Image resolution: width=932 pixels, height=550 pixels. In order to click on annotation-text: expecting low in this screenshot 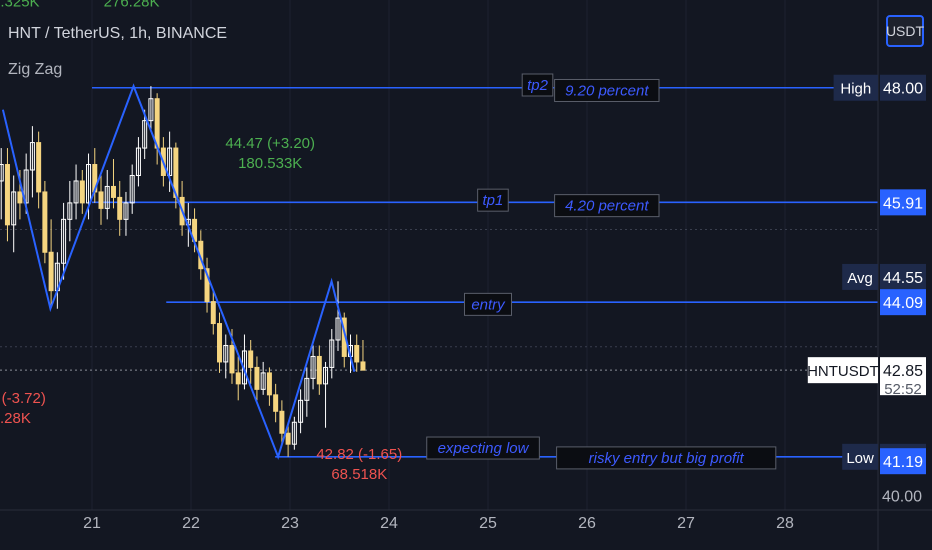, I will do `click(484, 448)`.